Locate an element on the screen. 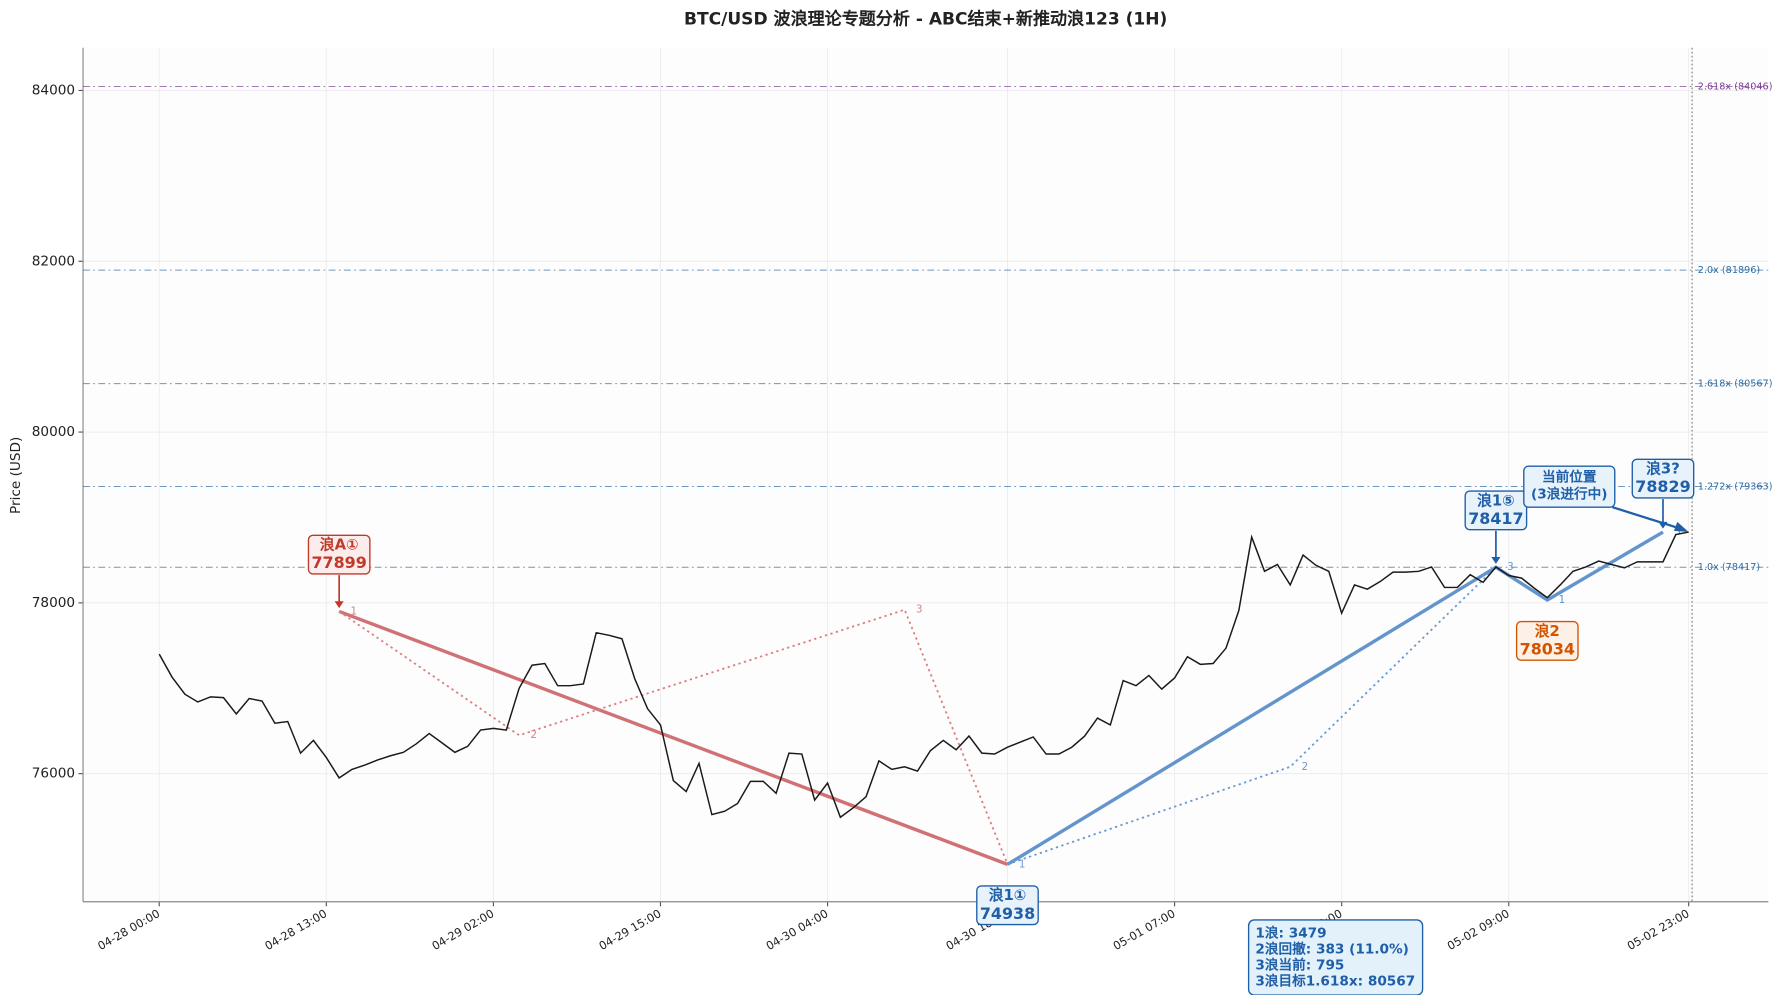  info-box-line: 2浪回撤: 383 (11.0%) is located at coordinates (1331, 949).